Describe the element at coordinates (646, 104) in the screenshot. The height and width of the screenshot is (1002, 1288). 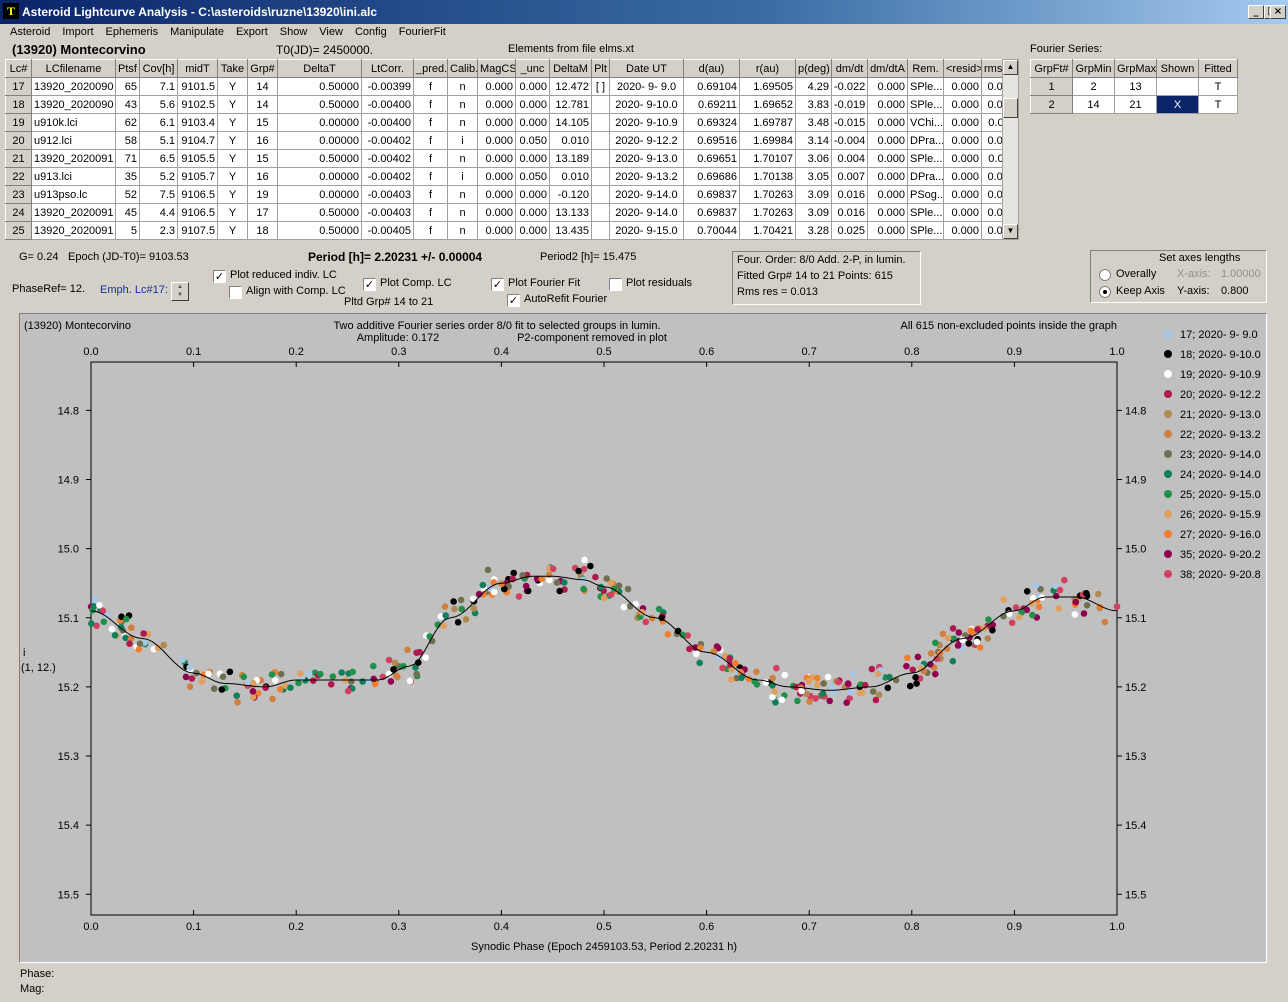
I see `table-cell: 2020- 9-10.0` at that location.